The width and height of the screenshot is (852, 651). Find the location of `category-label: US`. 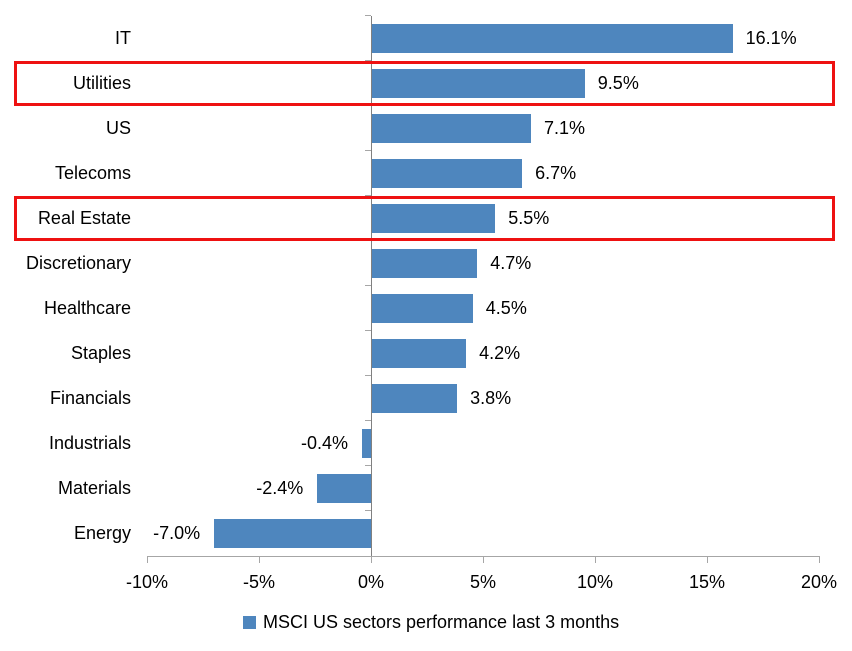

category-label: US is located at coordinates (118, 128).